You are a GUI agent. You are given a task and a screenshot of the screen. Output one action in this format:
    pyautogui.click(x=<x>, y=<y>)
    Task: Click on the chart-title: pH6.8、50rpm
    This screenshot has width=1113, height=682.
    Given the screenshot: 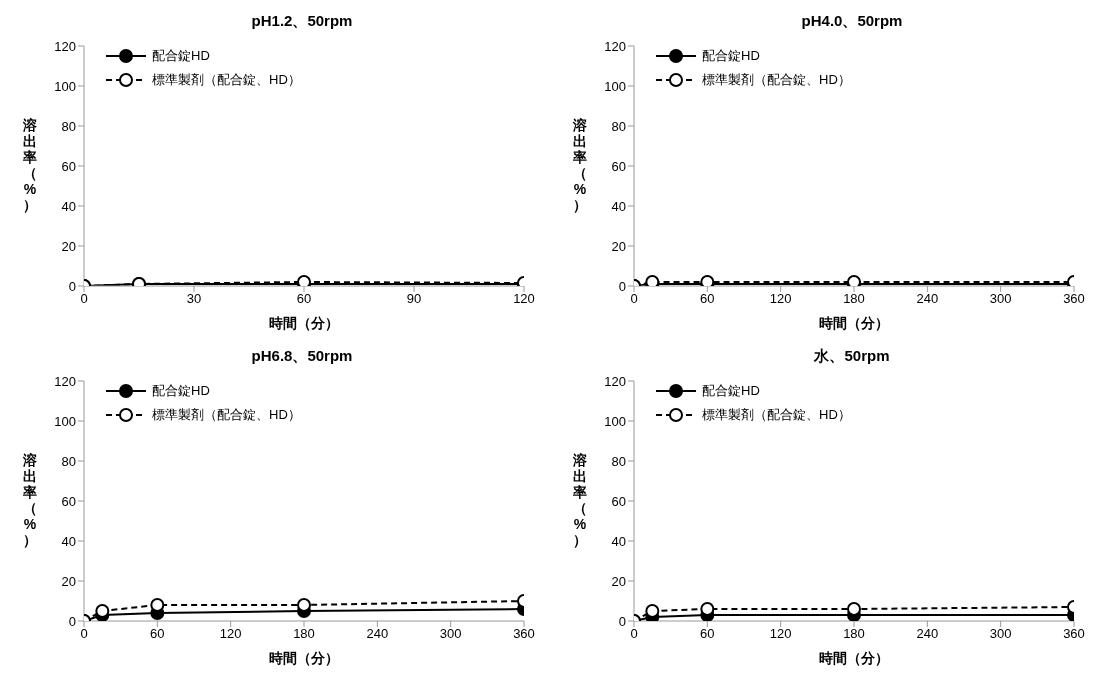 What is the action you would take?
    pyautogui.click(x=302, y=356)
    